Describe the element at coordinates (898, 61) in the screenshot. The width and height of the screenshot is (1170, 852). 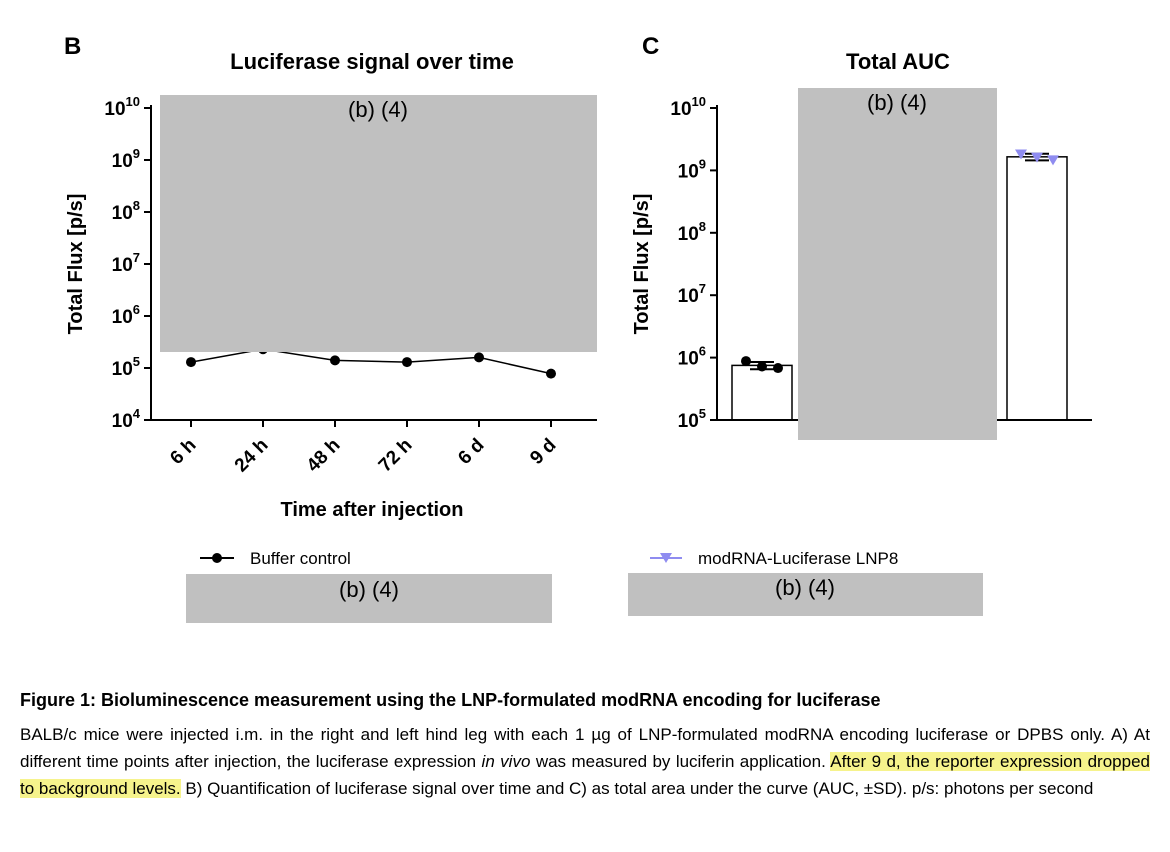
I see `panel-c-title: Total AUC` at that location.